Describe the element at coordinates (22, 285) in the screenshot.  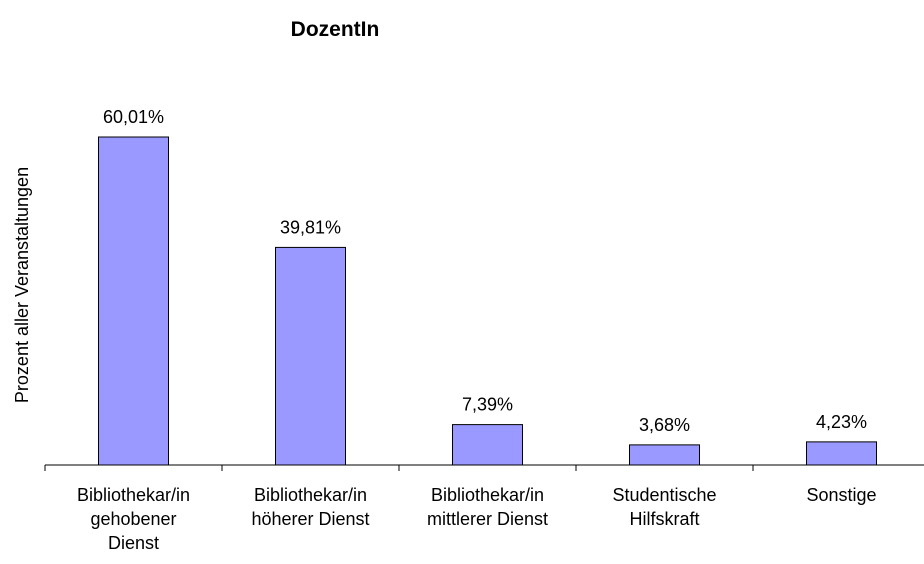
I see `y-axis-label: Prozent aller Veranstaltungen` at that location.